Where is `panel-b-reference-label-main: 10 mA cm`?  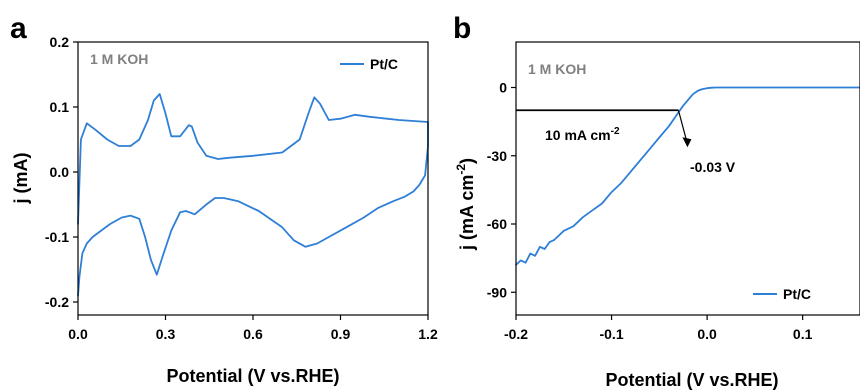 panel-b-reference-label-main: 10 mA cm is located at coordinates (578, 135).